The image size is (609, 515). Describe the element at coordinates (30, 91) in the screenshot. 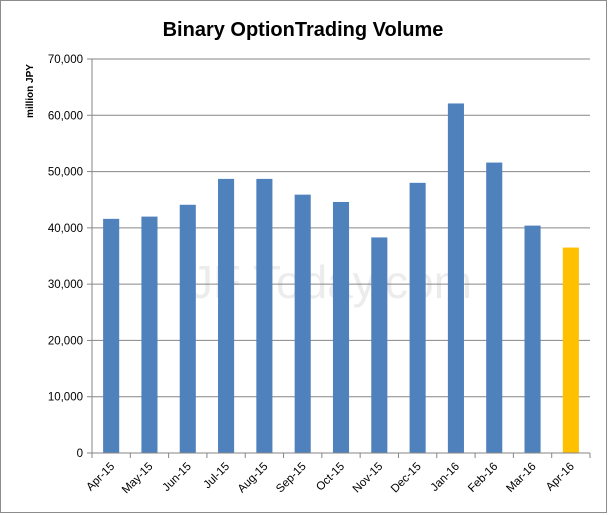

I see `y-axis-label: million JPY` at that location.